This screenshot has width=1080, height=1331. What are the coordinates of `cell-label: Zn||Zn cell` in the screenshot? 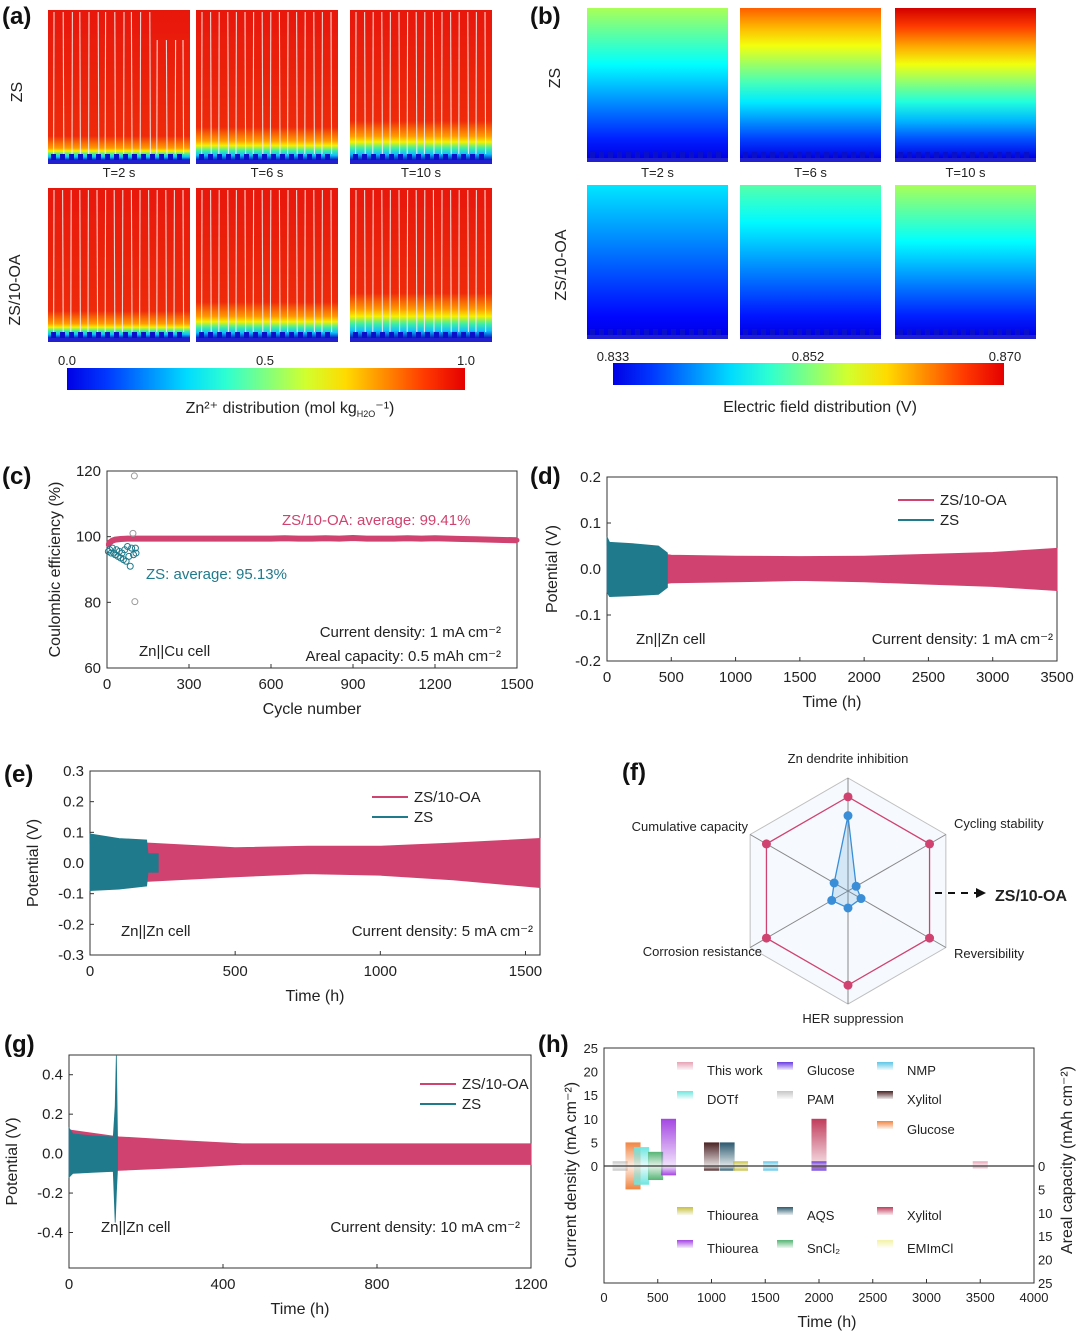 It's located at (155, 931).